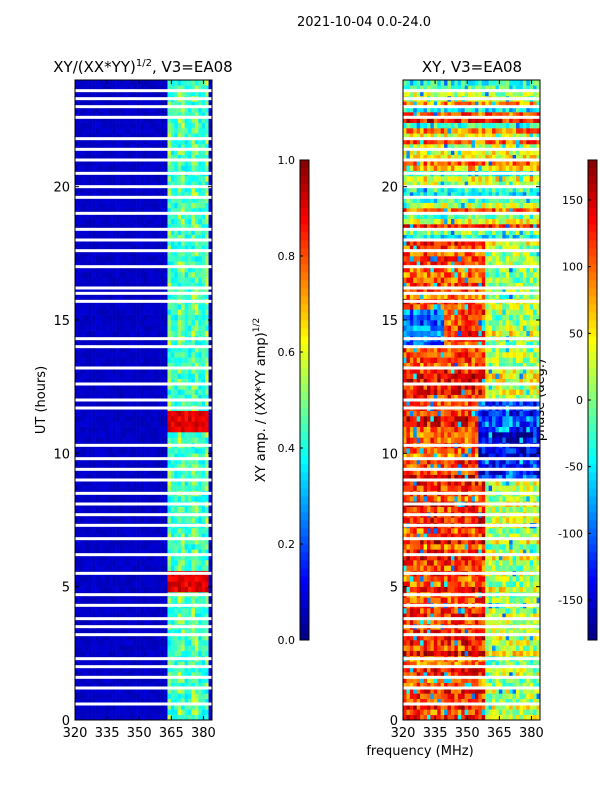 This screenshot has width=600, height=800. What do you see at coordinates (143, 267) in the screenshot?
I see `flagged-row` at bounding box center [143, 267].